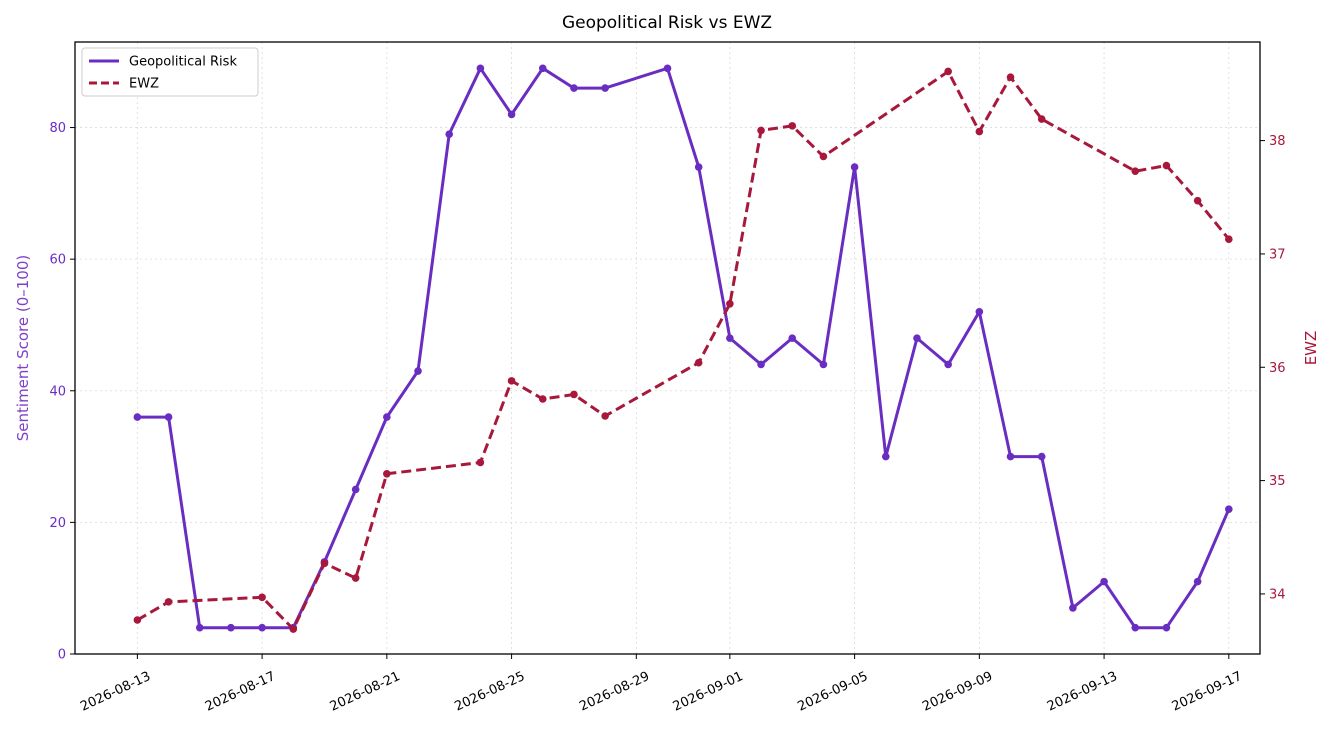  I want to click on tick-label-x: 2026-08-29, so click(614, 692).